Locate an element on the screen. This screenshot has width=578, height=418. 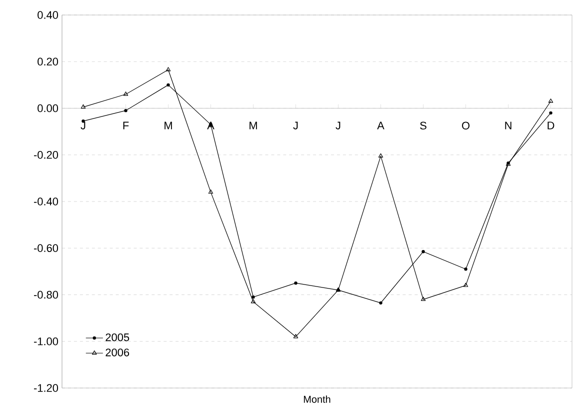
x-tick-label: F is located at coordinates (126, 126).